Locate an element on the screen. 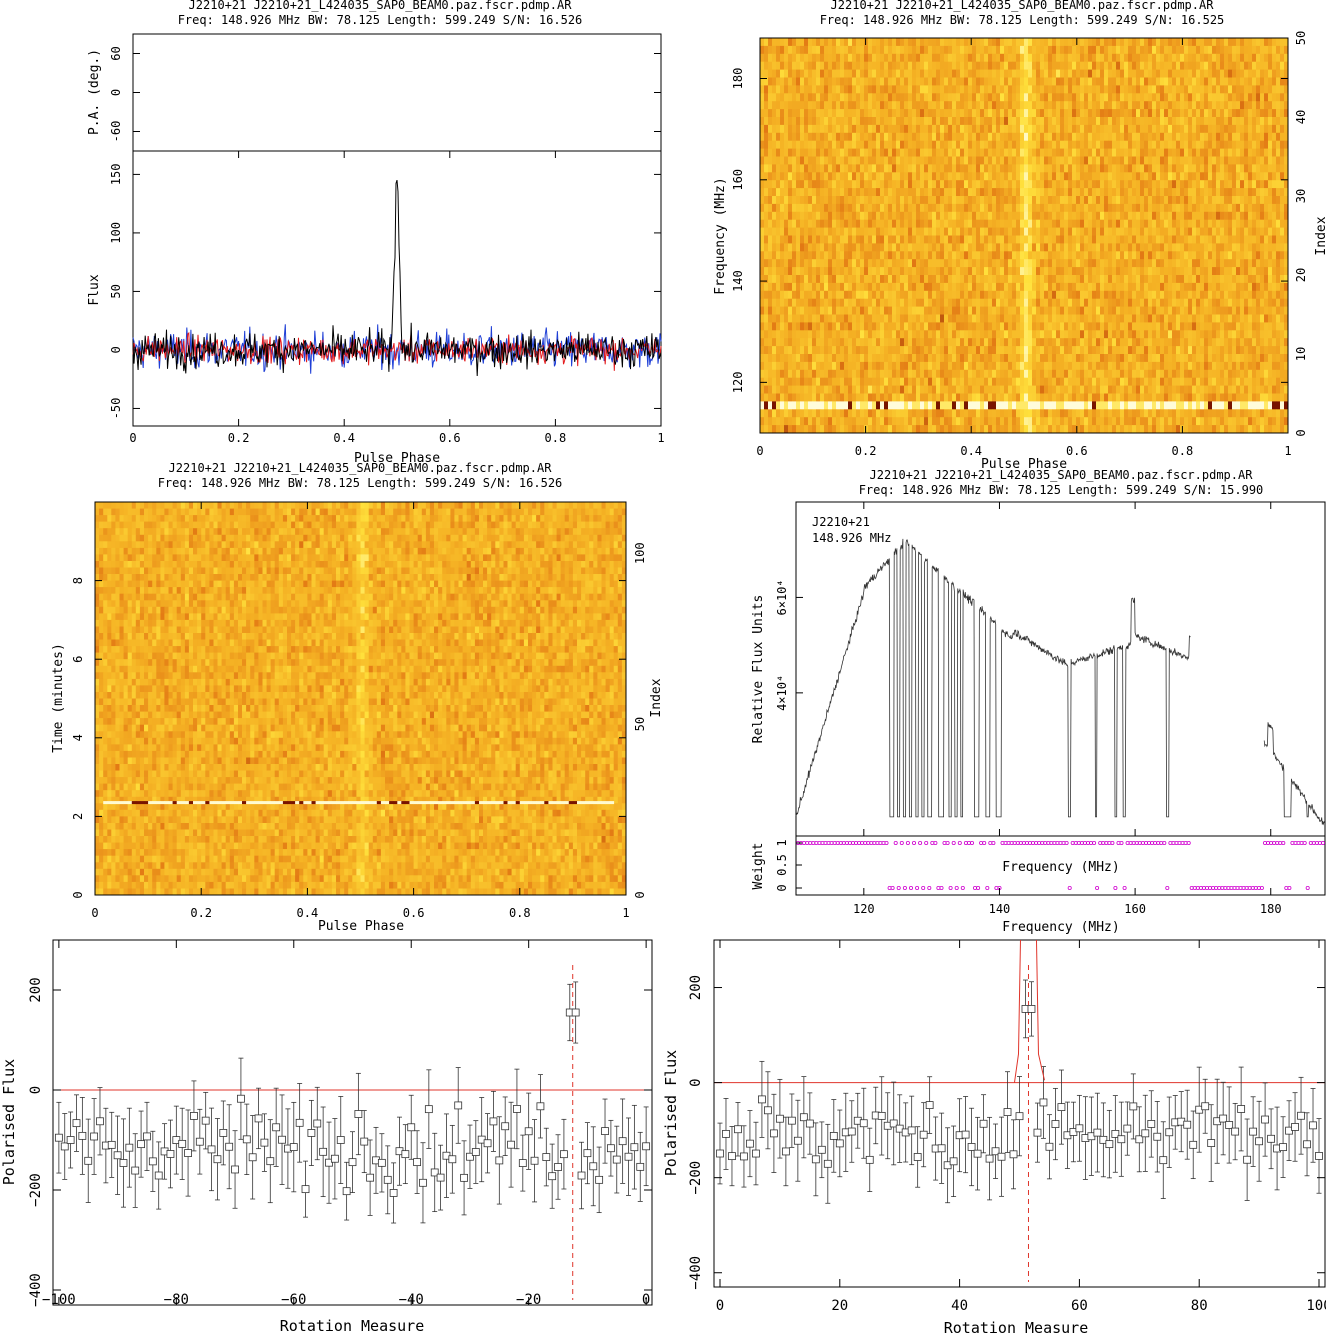 The image size is (1326, 1335). profile-series is located at coordinates (397, 278).